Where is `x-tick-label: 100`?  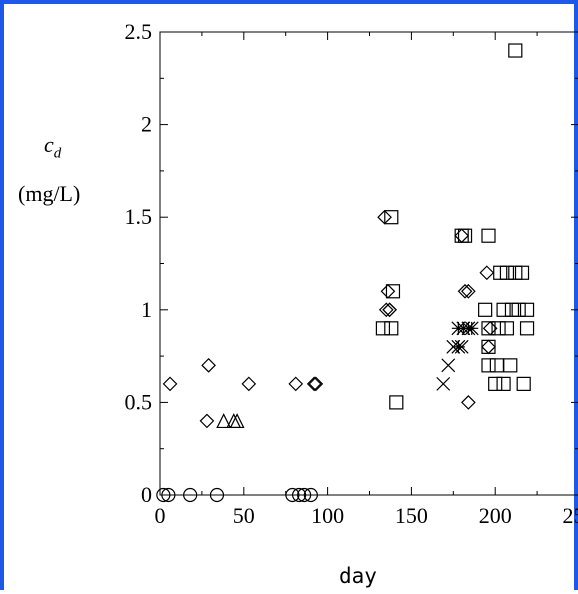
x-tick-label: 100 is located at coordinates (327, 515).